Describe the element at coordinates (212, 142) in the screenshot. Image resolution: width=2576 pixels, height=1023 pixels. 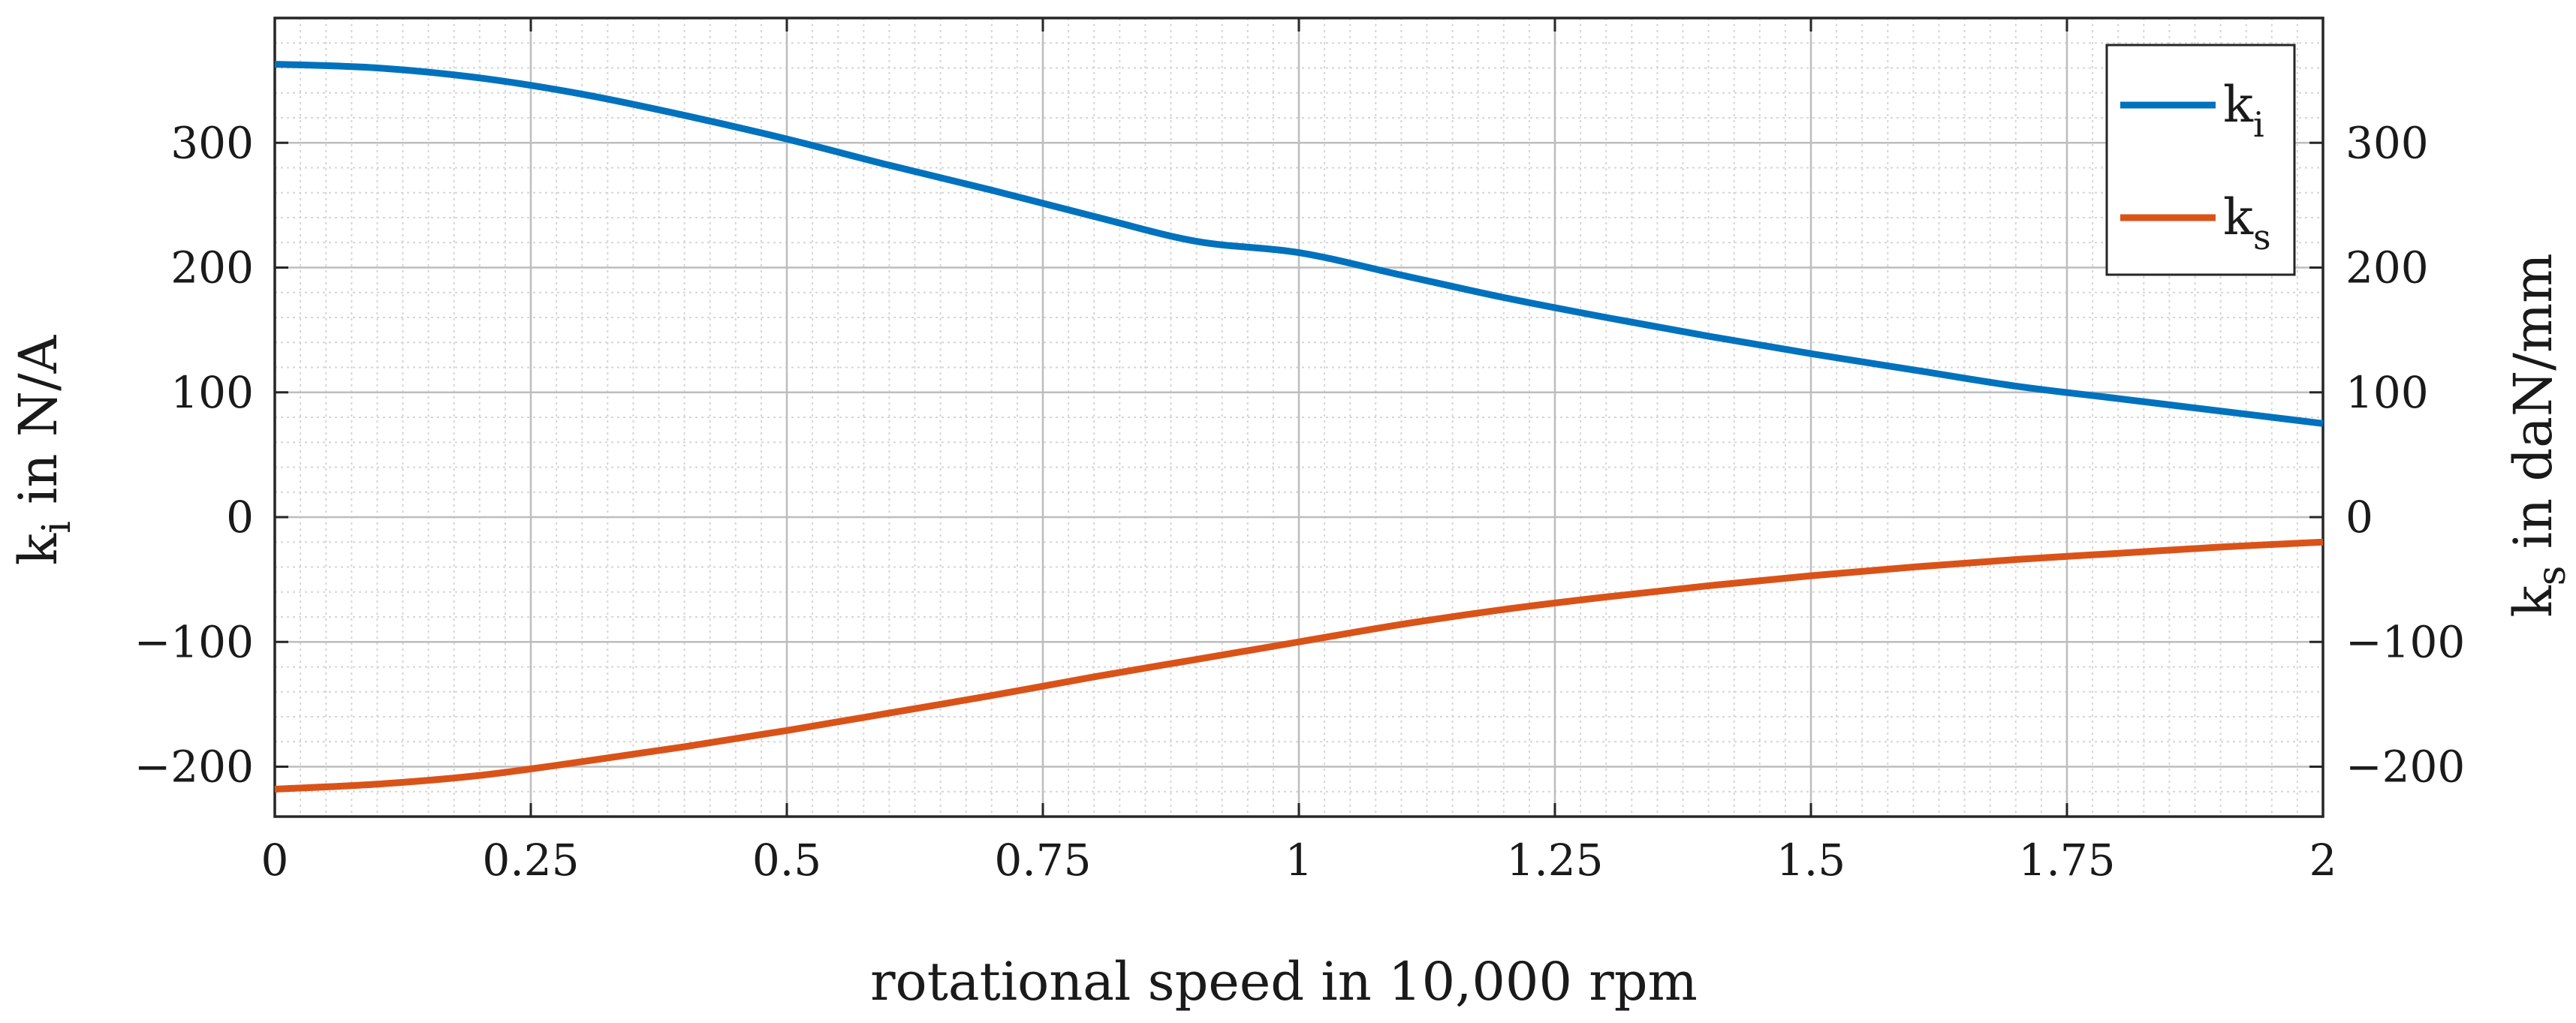
I see `y-left-tick-label: 300` at that location.